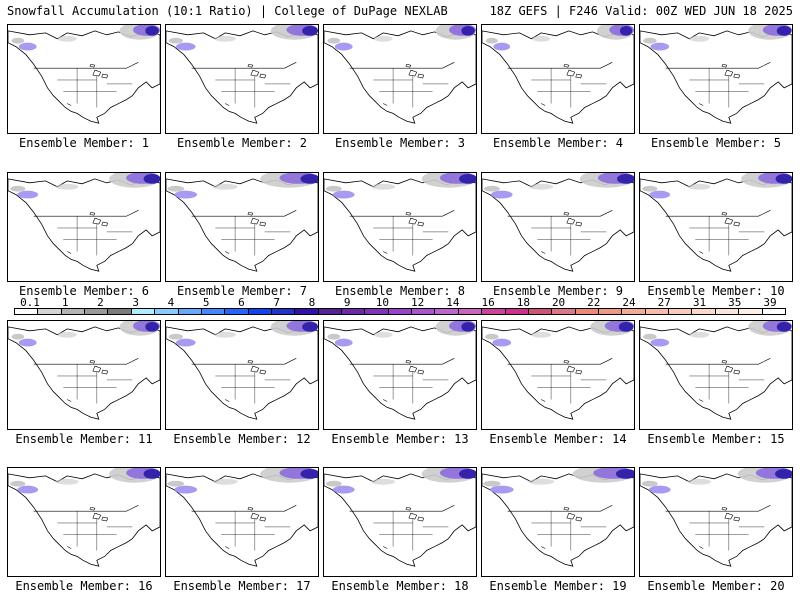 This screenshot has width=800, height=600. What do you see at coordinates (664, 302) in the screenshot?
I see `colorbar-tick-label: 27` at bounding box center [664, 302].